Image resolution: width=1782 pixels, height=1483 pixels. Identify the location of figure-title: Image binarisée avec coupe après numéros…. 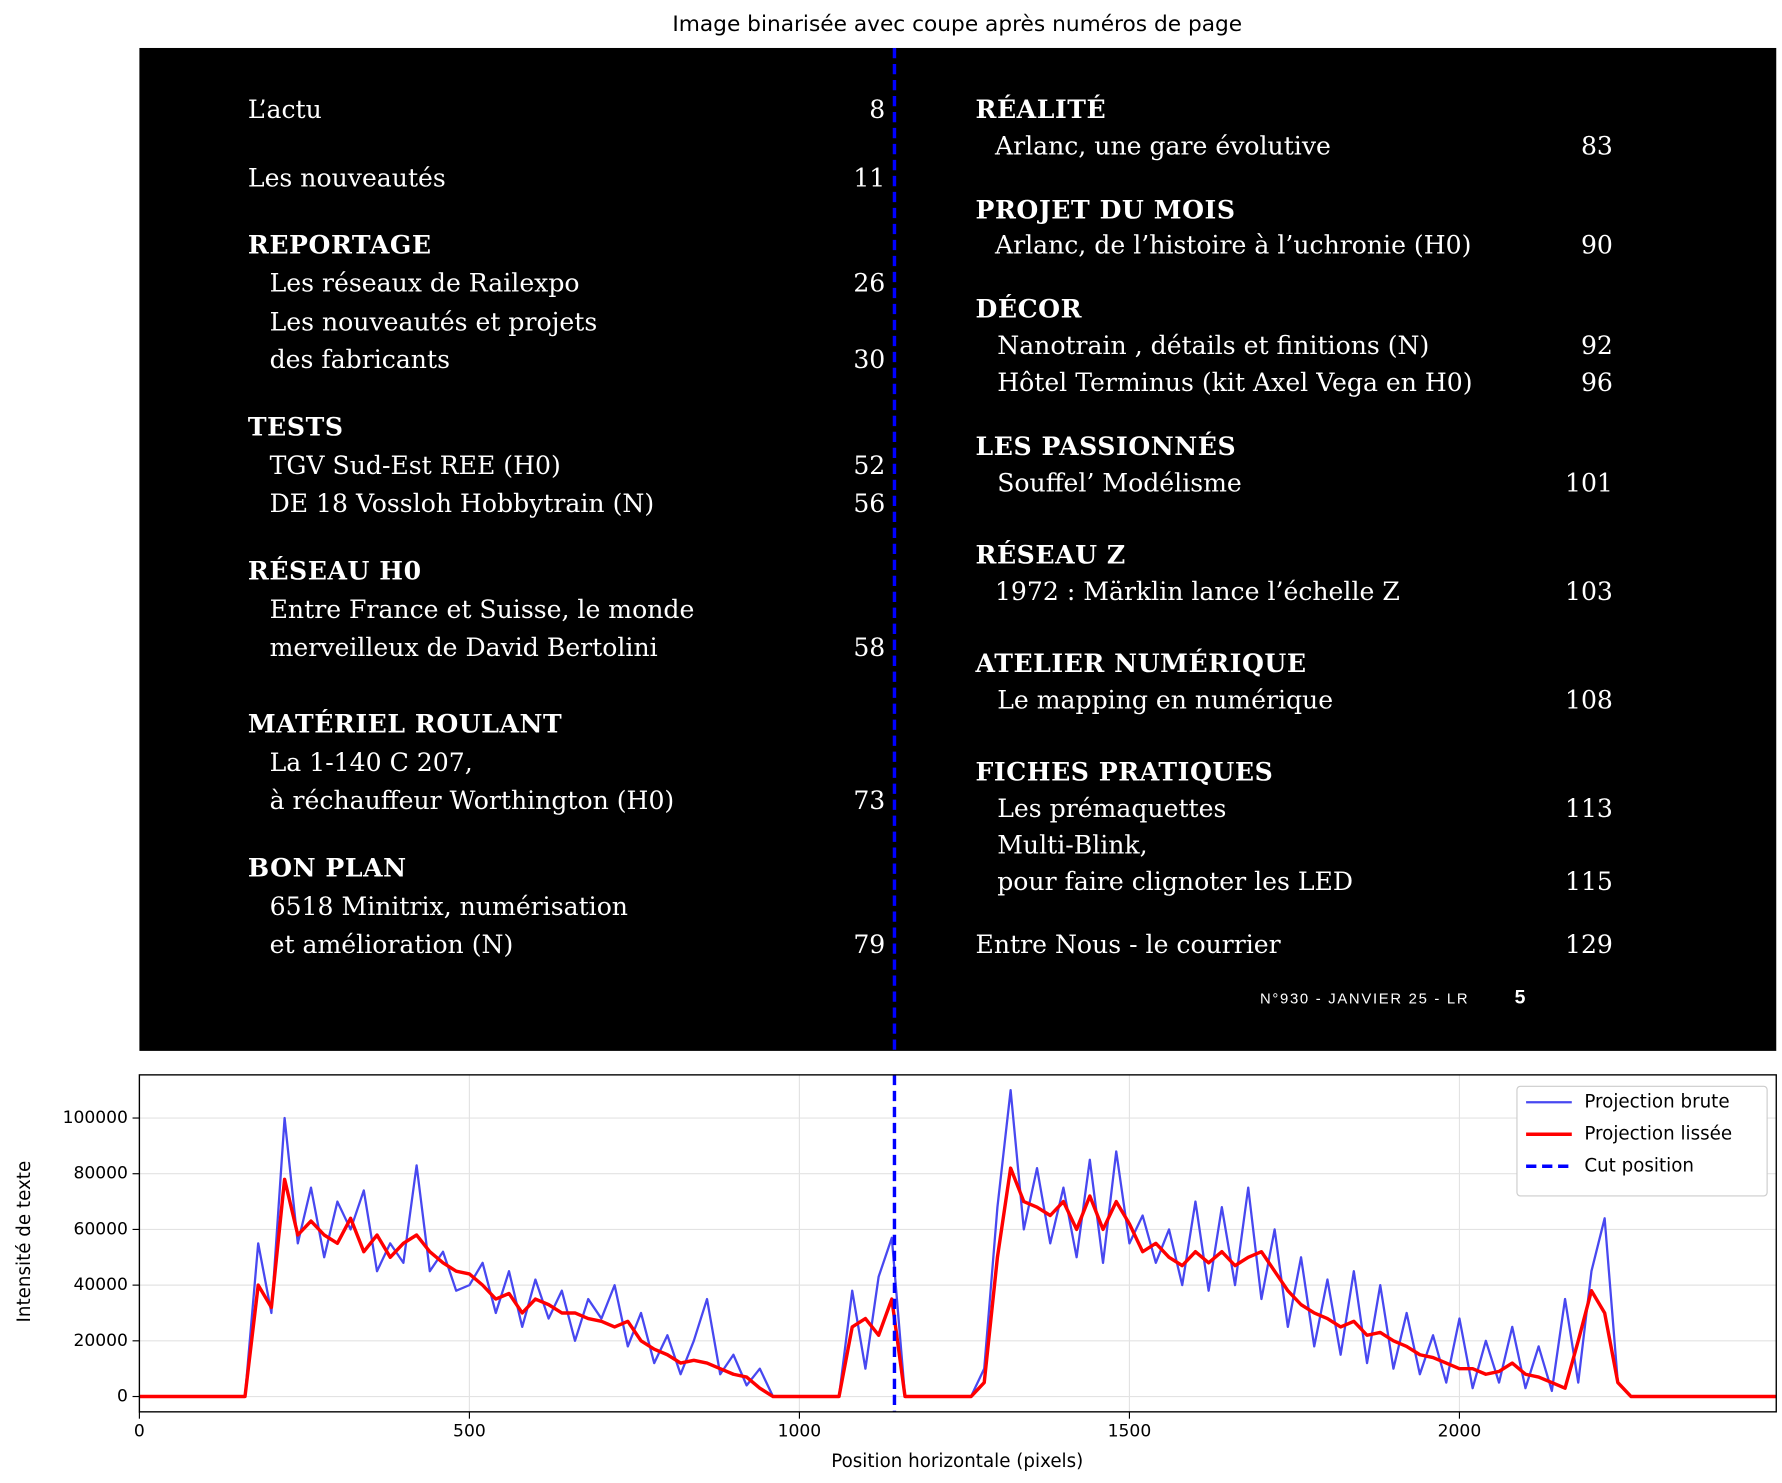
(957, 24).